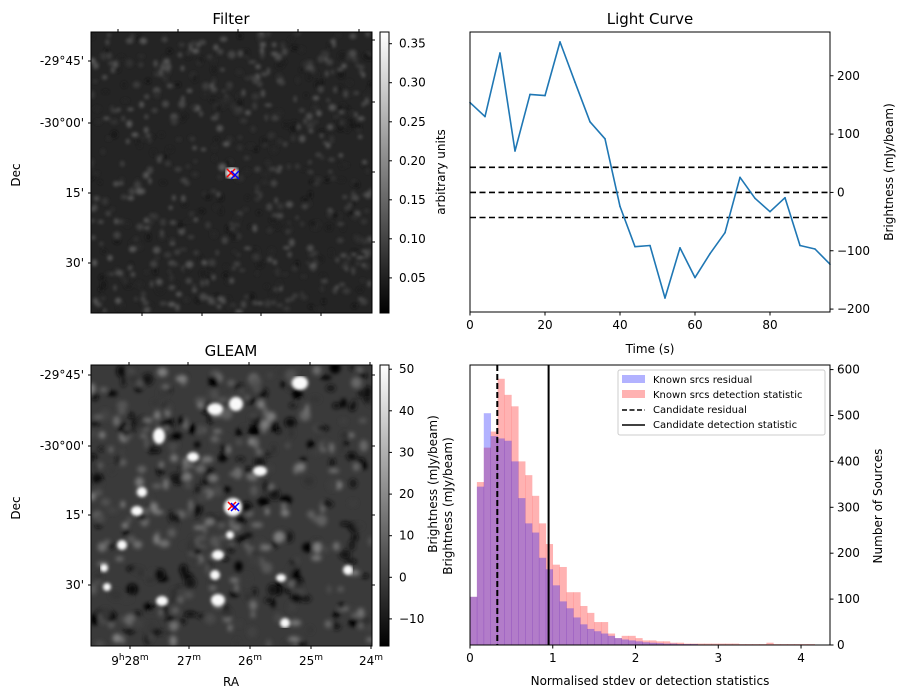 Image resolution: width=907 pixels, height=699 pixels. I want to click on gleam-colorbar-tick-label: 40, so click(406, 411).